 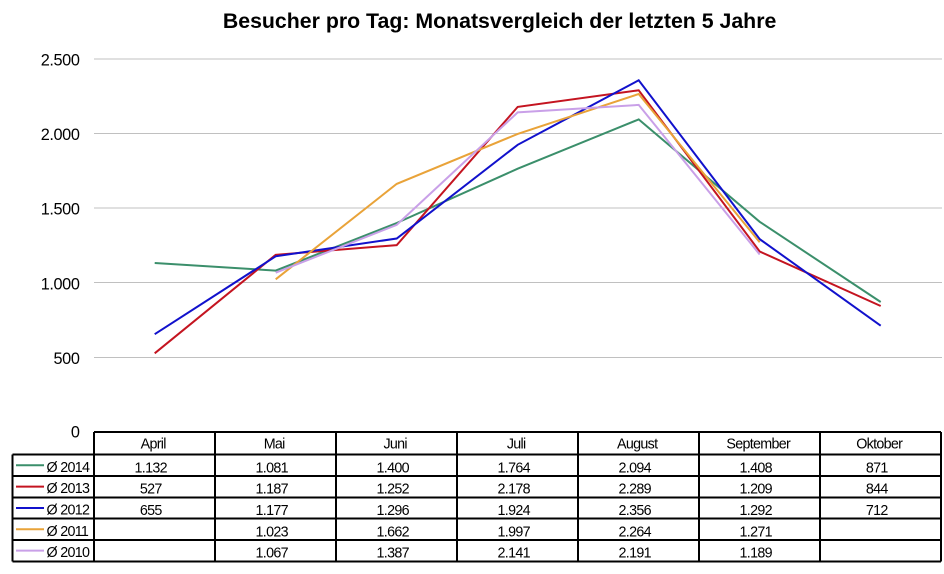 I want to click on svg-text: 1.177, so click(x=272, y=511).